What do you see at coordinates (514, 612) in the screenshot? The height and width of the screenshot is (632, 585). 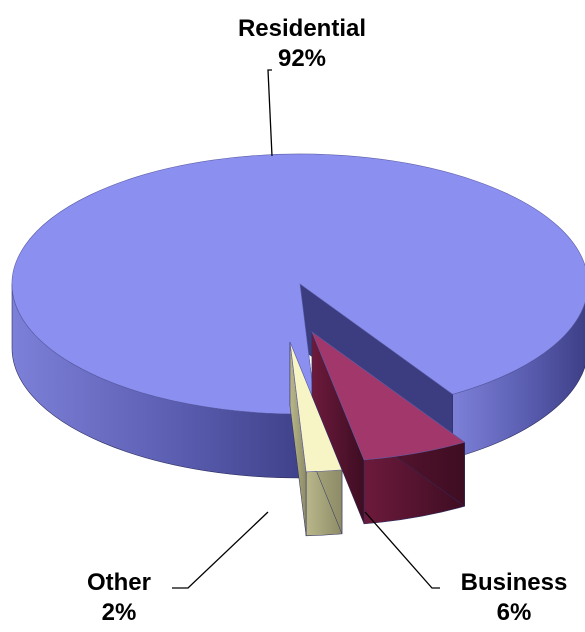 I see `slice-value-business: 6%` at bounding box center [514, 612].